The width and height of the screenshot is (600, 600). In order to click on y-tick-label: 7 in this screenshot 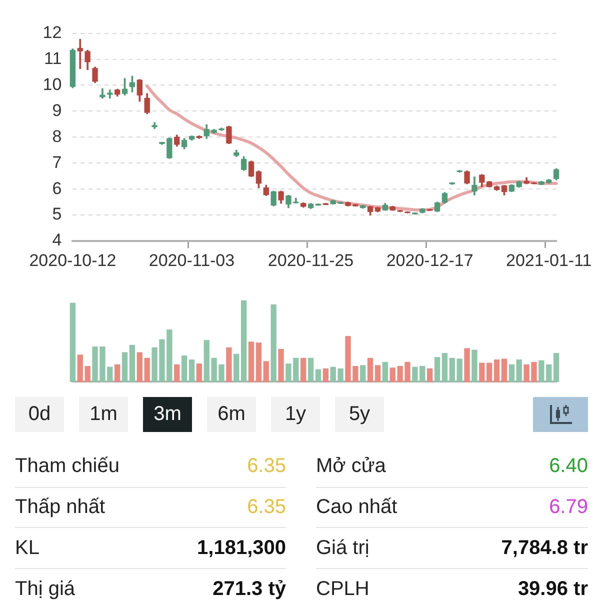, I will do `click(57, 162)`.